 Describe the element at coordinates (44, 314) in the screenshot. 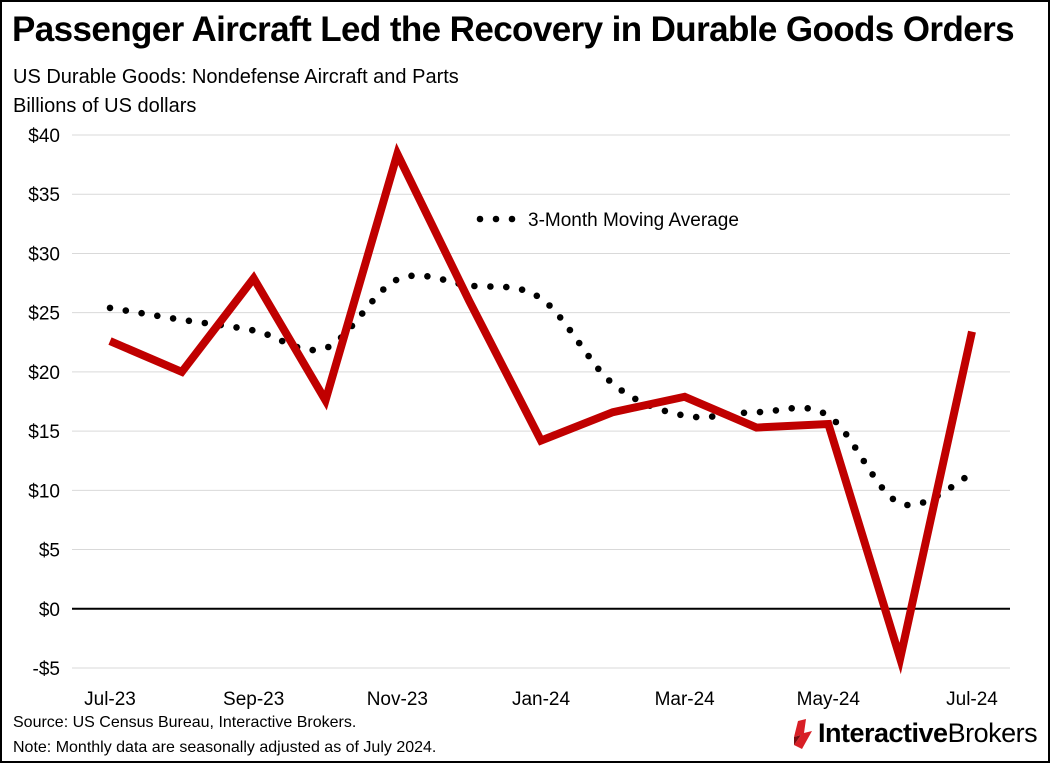

I see `y-tick-label: $25` at that location.